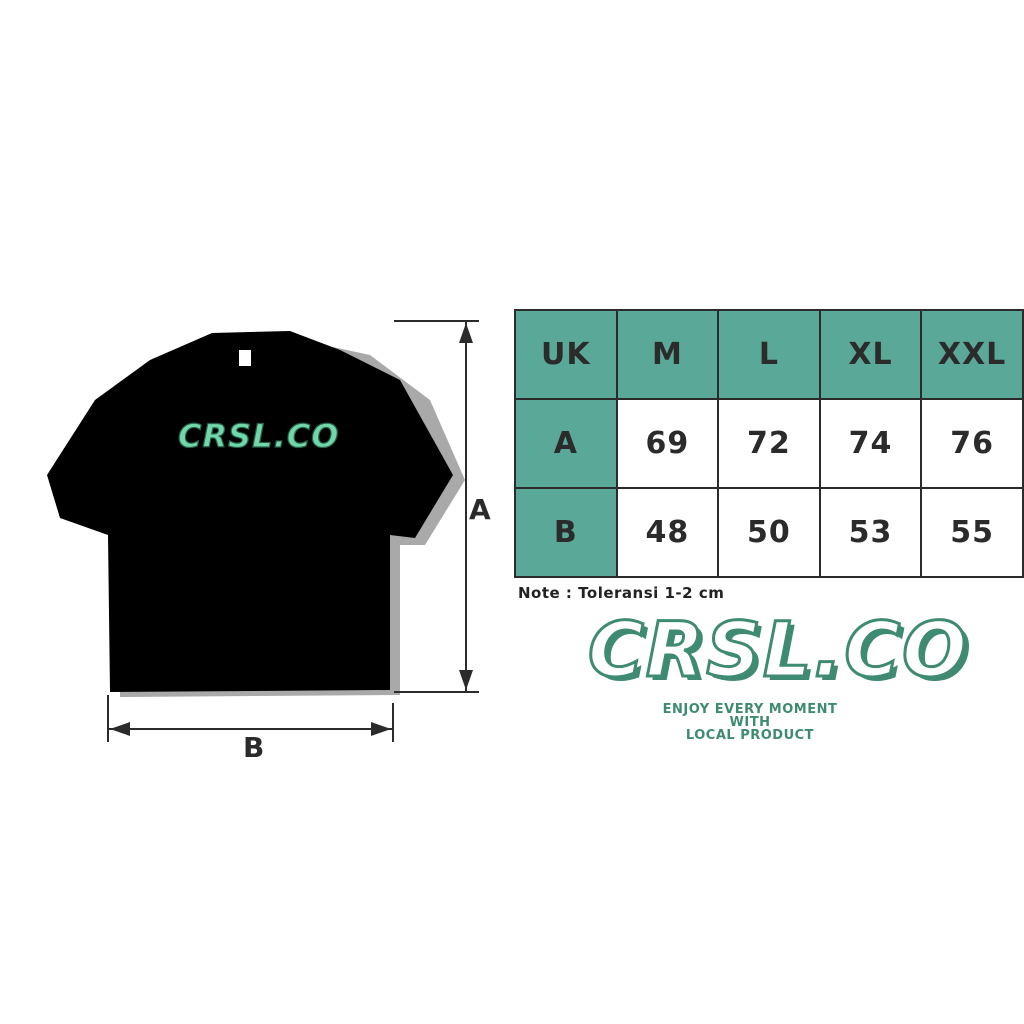 The image size is (1024, 1024). Describe the element at coordinates (778, 649) in the screenshot. I see `brand-logo: CRSL.CO` at that location.